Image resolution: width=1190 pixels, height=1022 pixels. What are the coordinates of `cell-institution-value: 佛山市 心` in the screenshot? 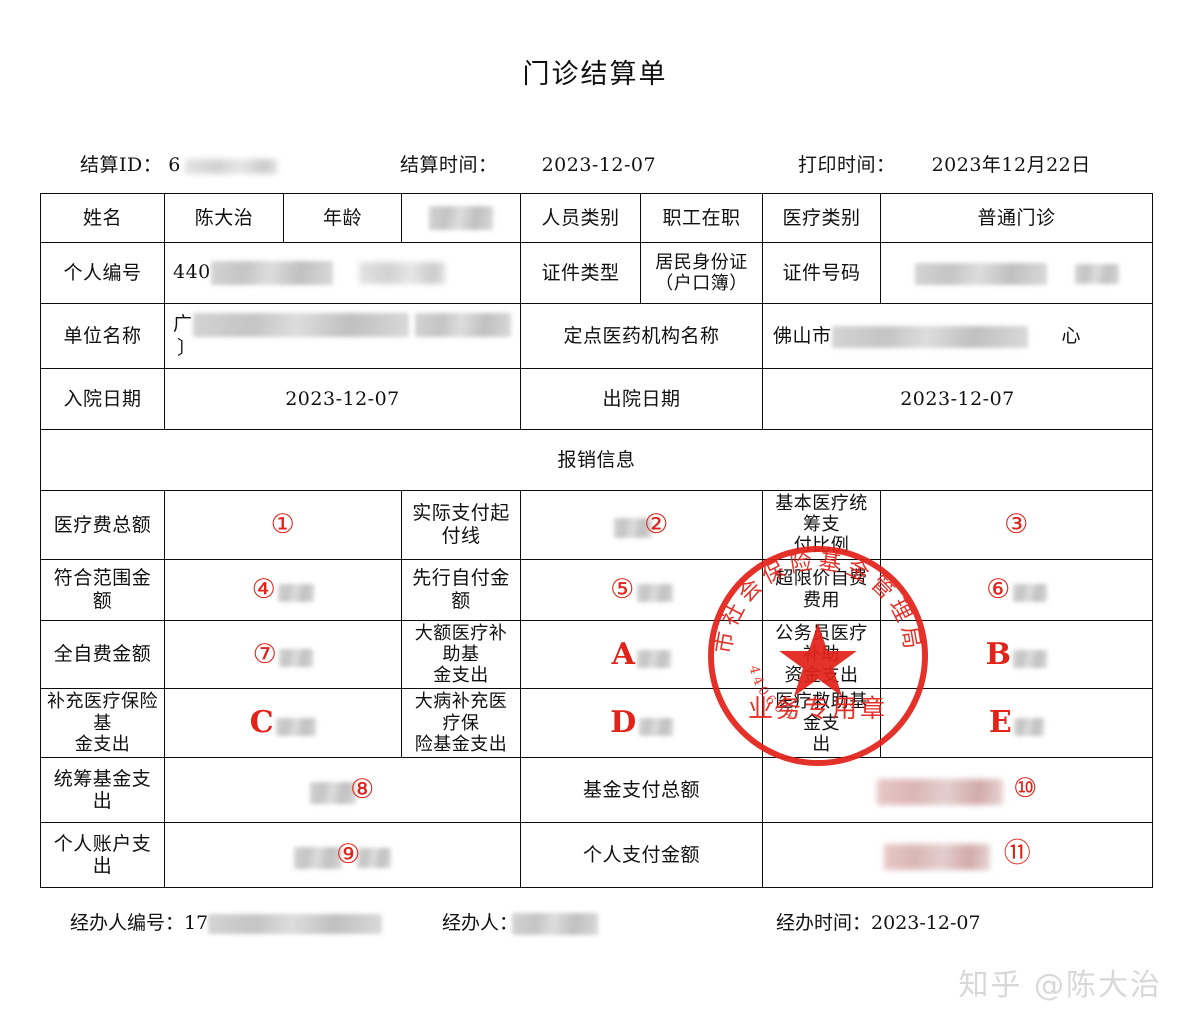 It's located at (957, 336).